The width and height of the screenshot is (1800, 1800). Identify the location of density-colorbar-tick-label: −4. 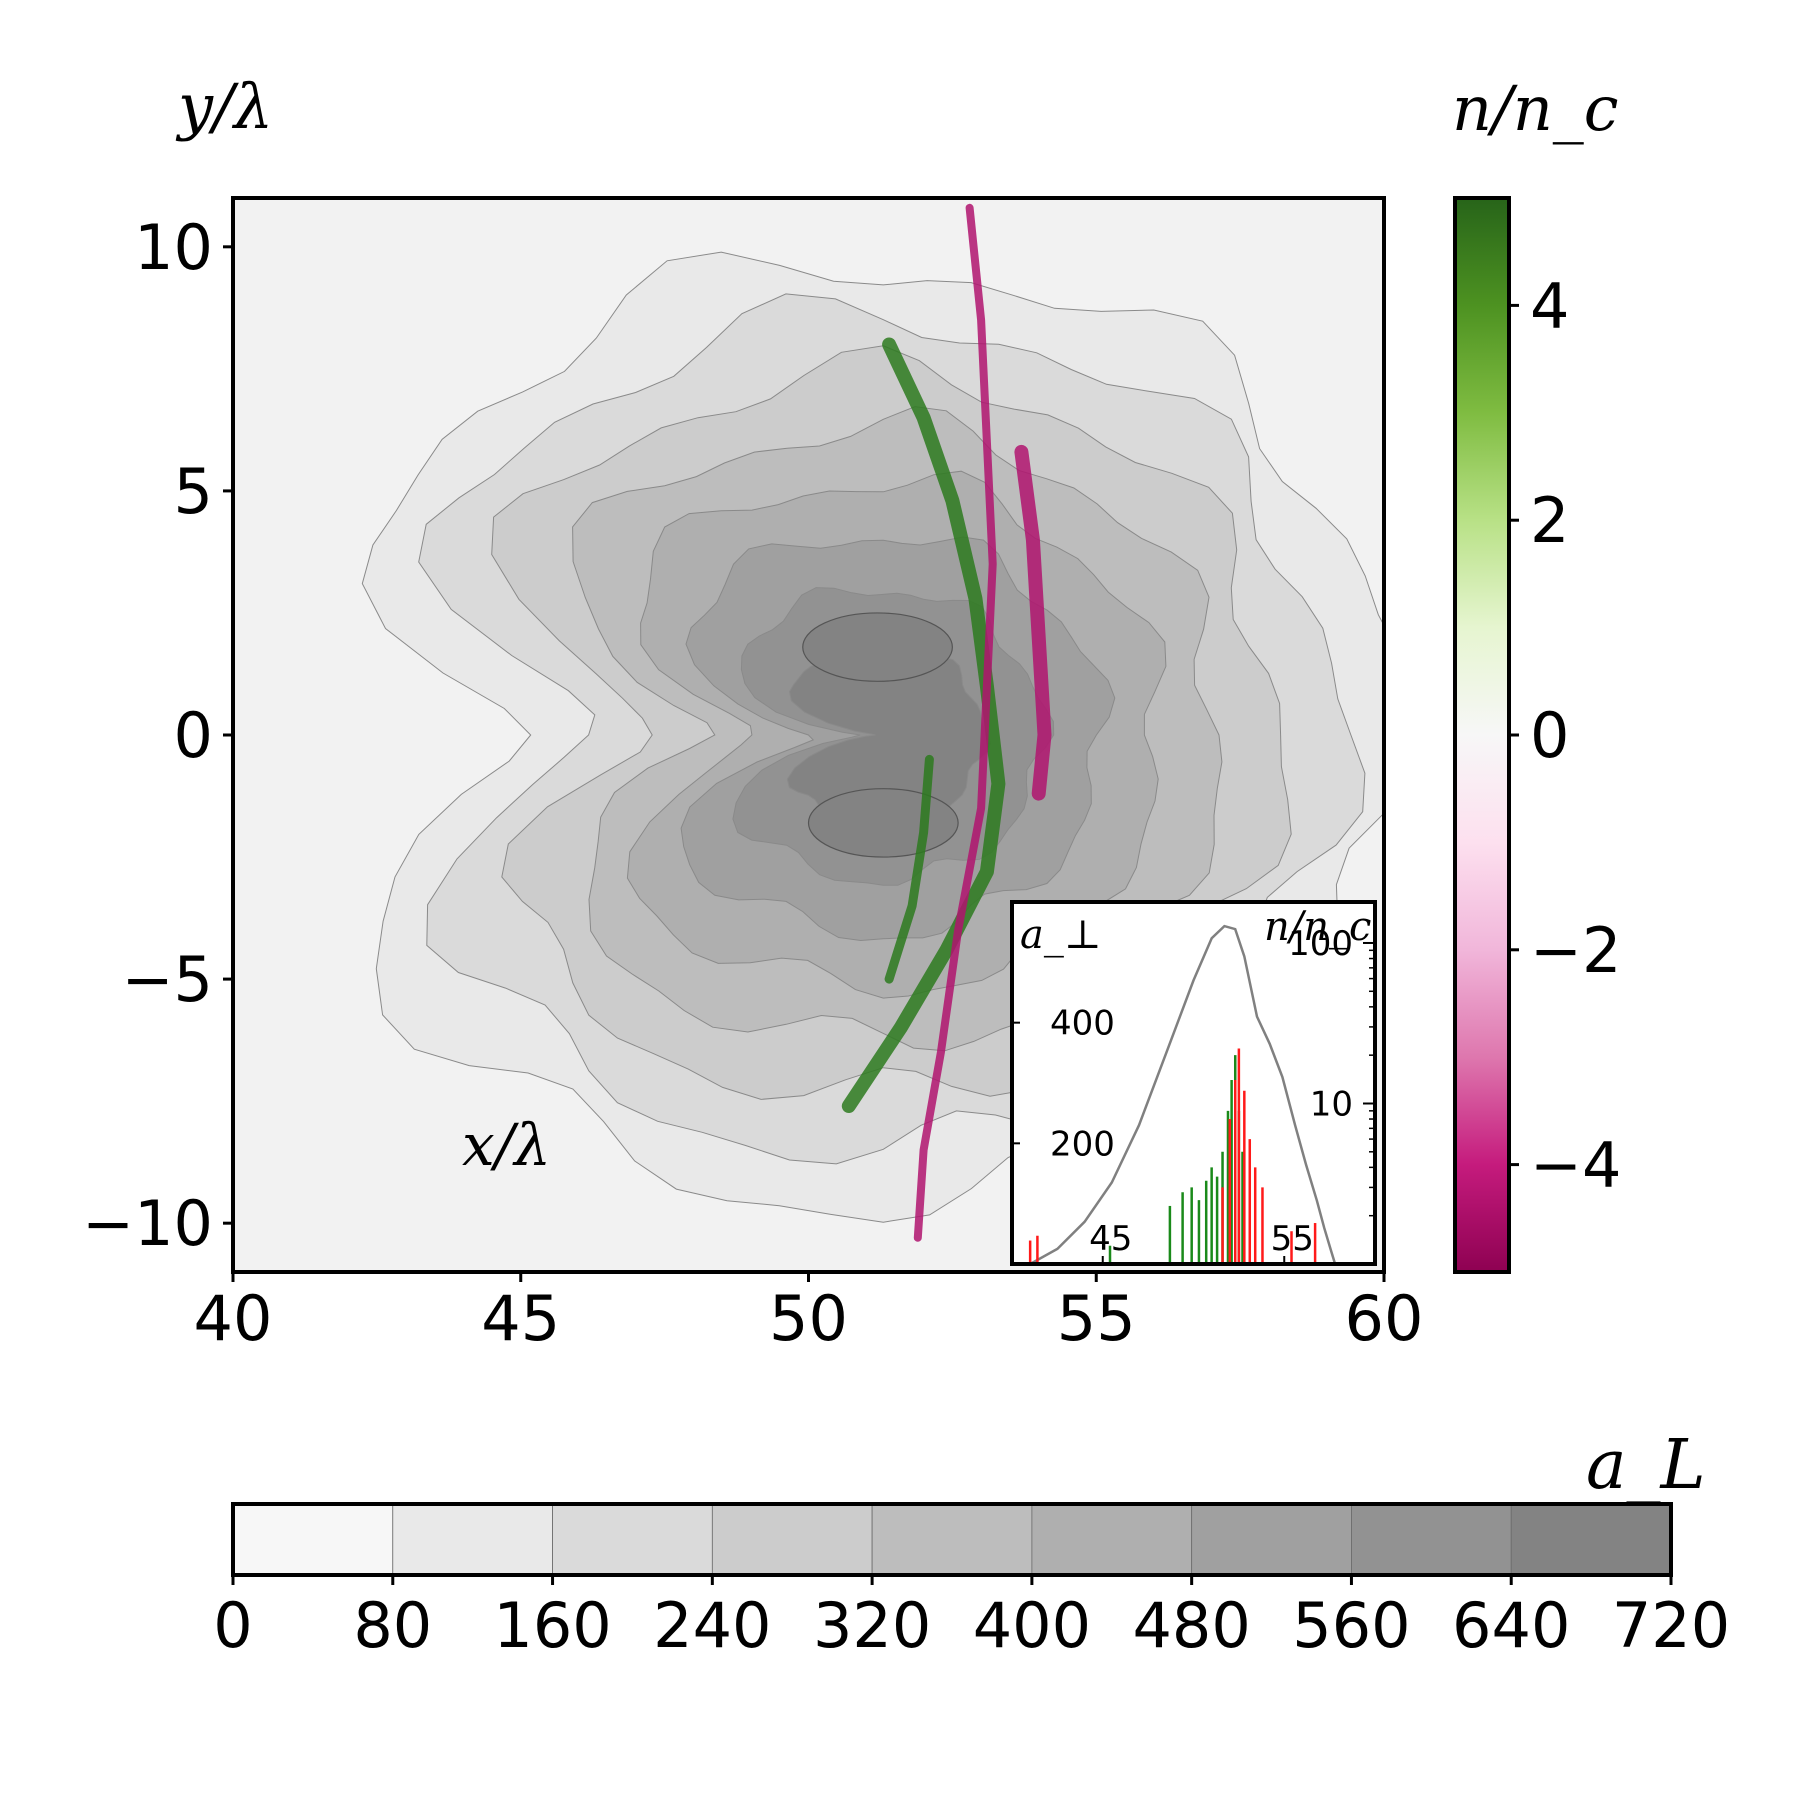
(1575, 1165).